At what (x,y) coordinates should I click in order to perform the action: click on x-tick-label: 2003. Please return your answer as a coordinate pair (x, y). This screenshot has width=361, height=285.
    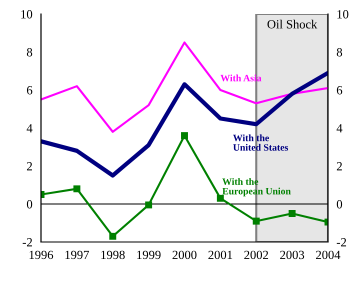
    Looking at the image, I should click on (292, 255).